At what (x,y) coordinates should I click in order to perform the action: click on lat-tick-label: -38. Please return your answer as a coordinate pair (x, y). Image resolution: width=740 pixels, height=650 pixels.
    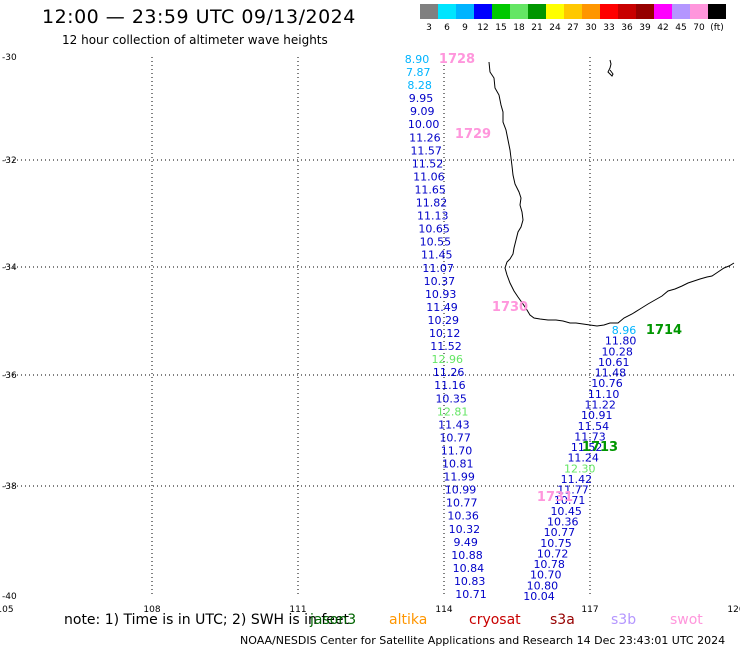
    Looking at the image, I should click on (9, 487).